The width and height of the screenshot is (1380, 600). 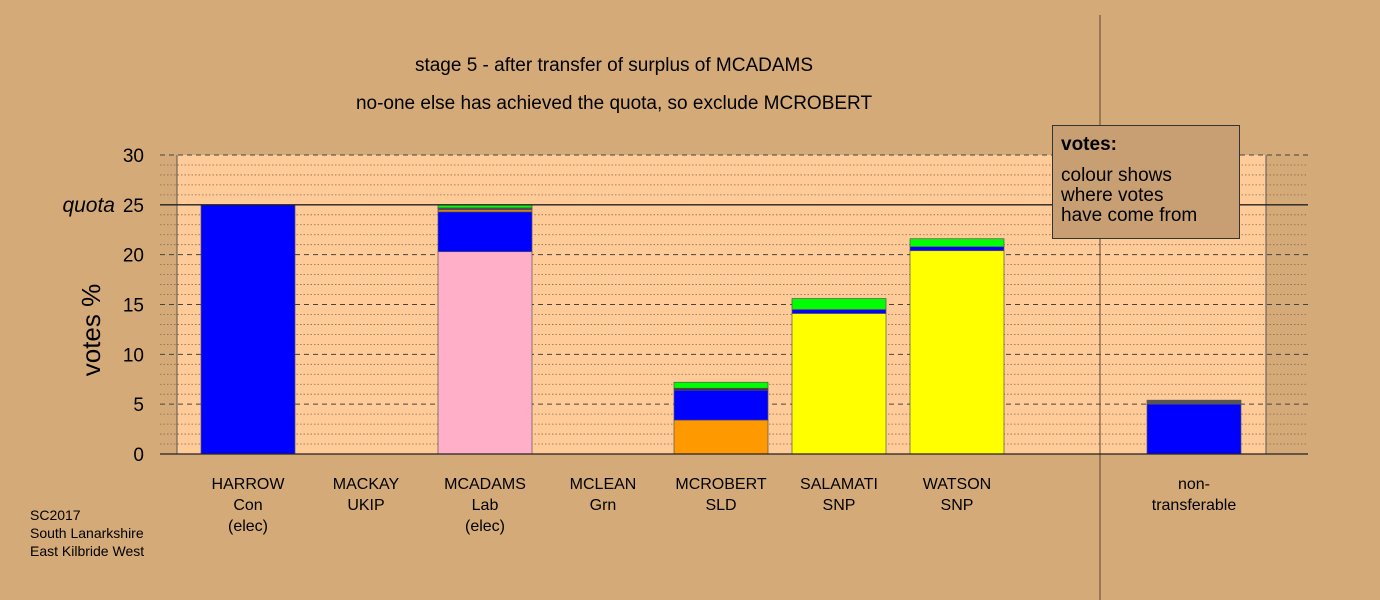 What do you see at coordinates (1194, 484) in the screenshot?
I see `x-category-label: non-` at bounding box center [1194, 484].